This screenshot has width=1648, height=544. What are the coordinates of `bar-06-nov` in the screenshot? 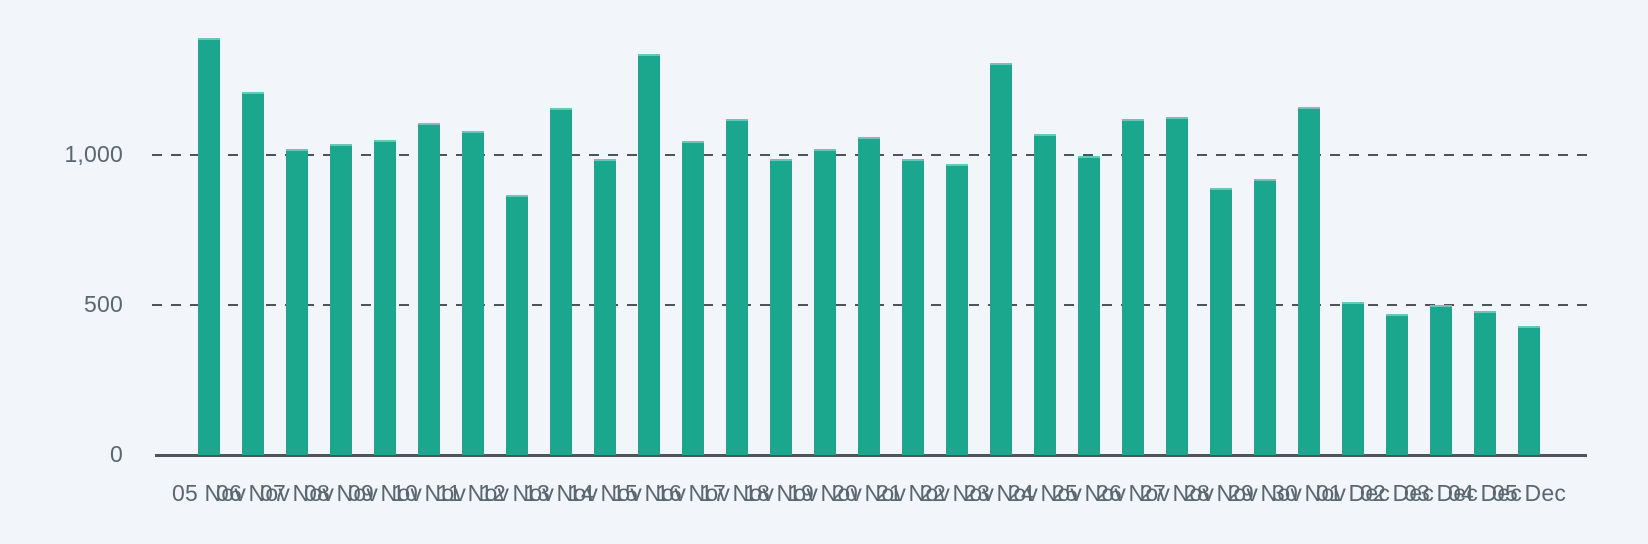 It's located at (253, 273).